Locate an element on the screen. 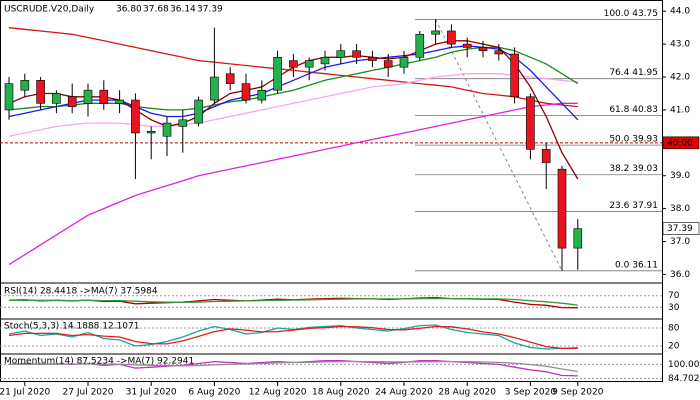 This screenshot has height=400, width=700. y-tick-label: 44.0 is located at coordinates (680, 12).